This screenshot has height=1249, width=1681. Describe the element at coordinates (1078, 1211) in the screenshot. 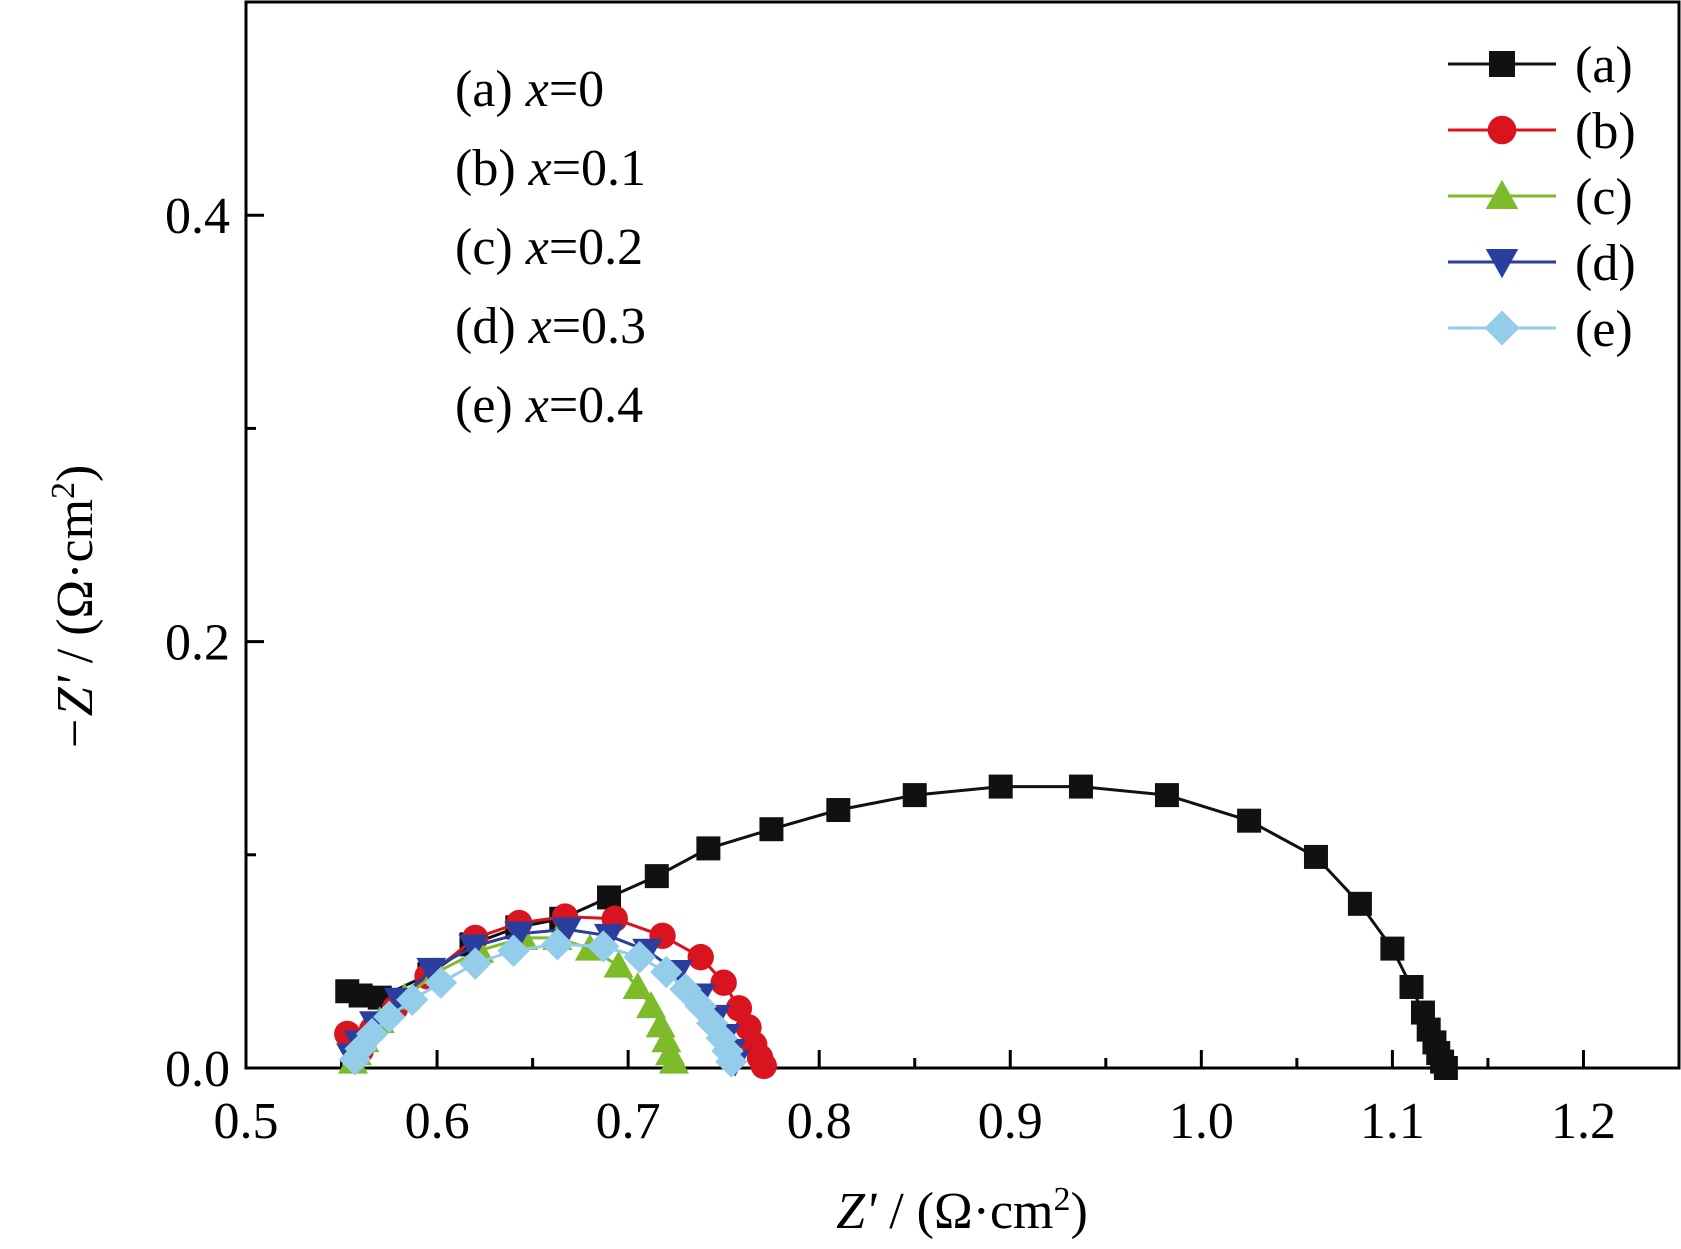

I see `x-axis-unit-close: )` at that location.